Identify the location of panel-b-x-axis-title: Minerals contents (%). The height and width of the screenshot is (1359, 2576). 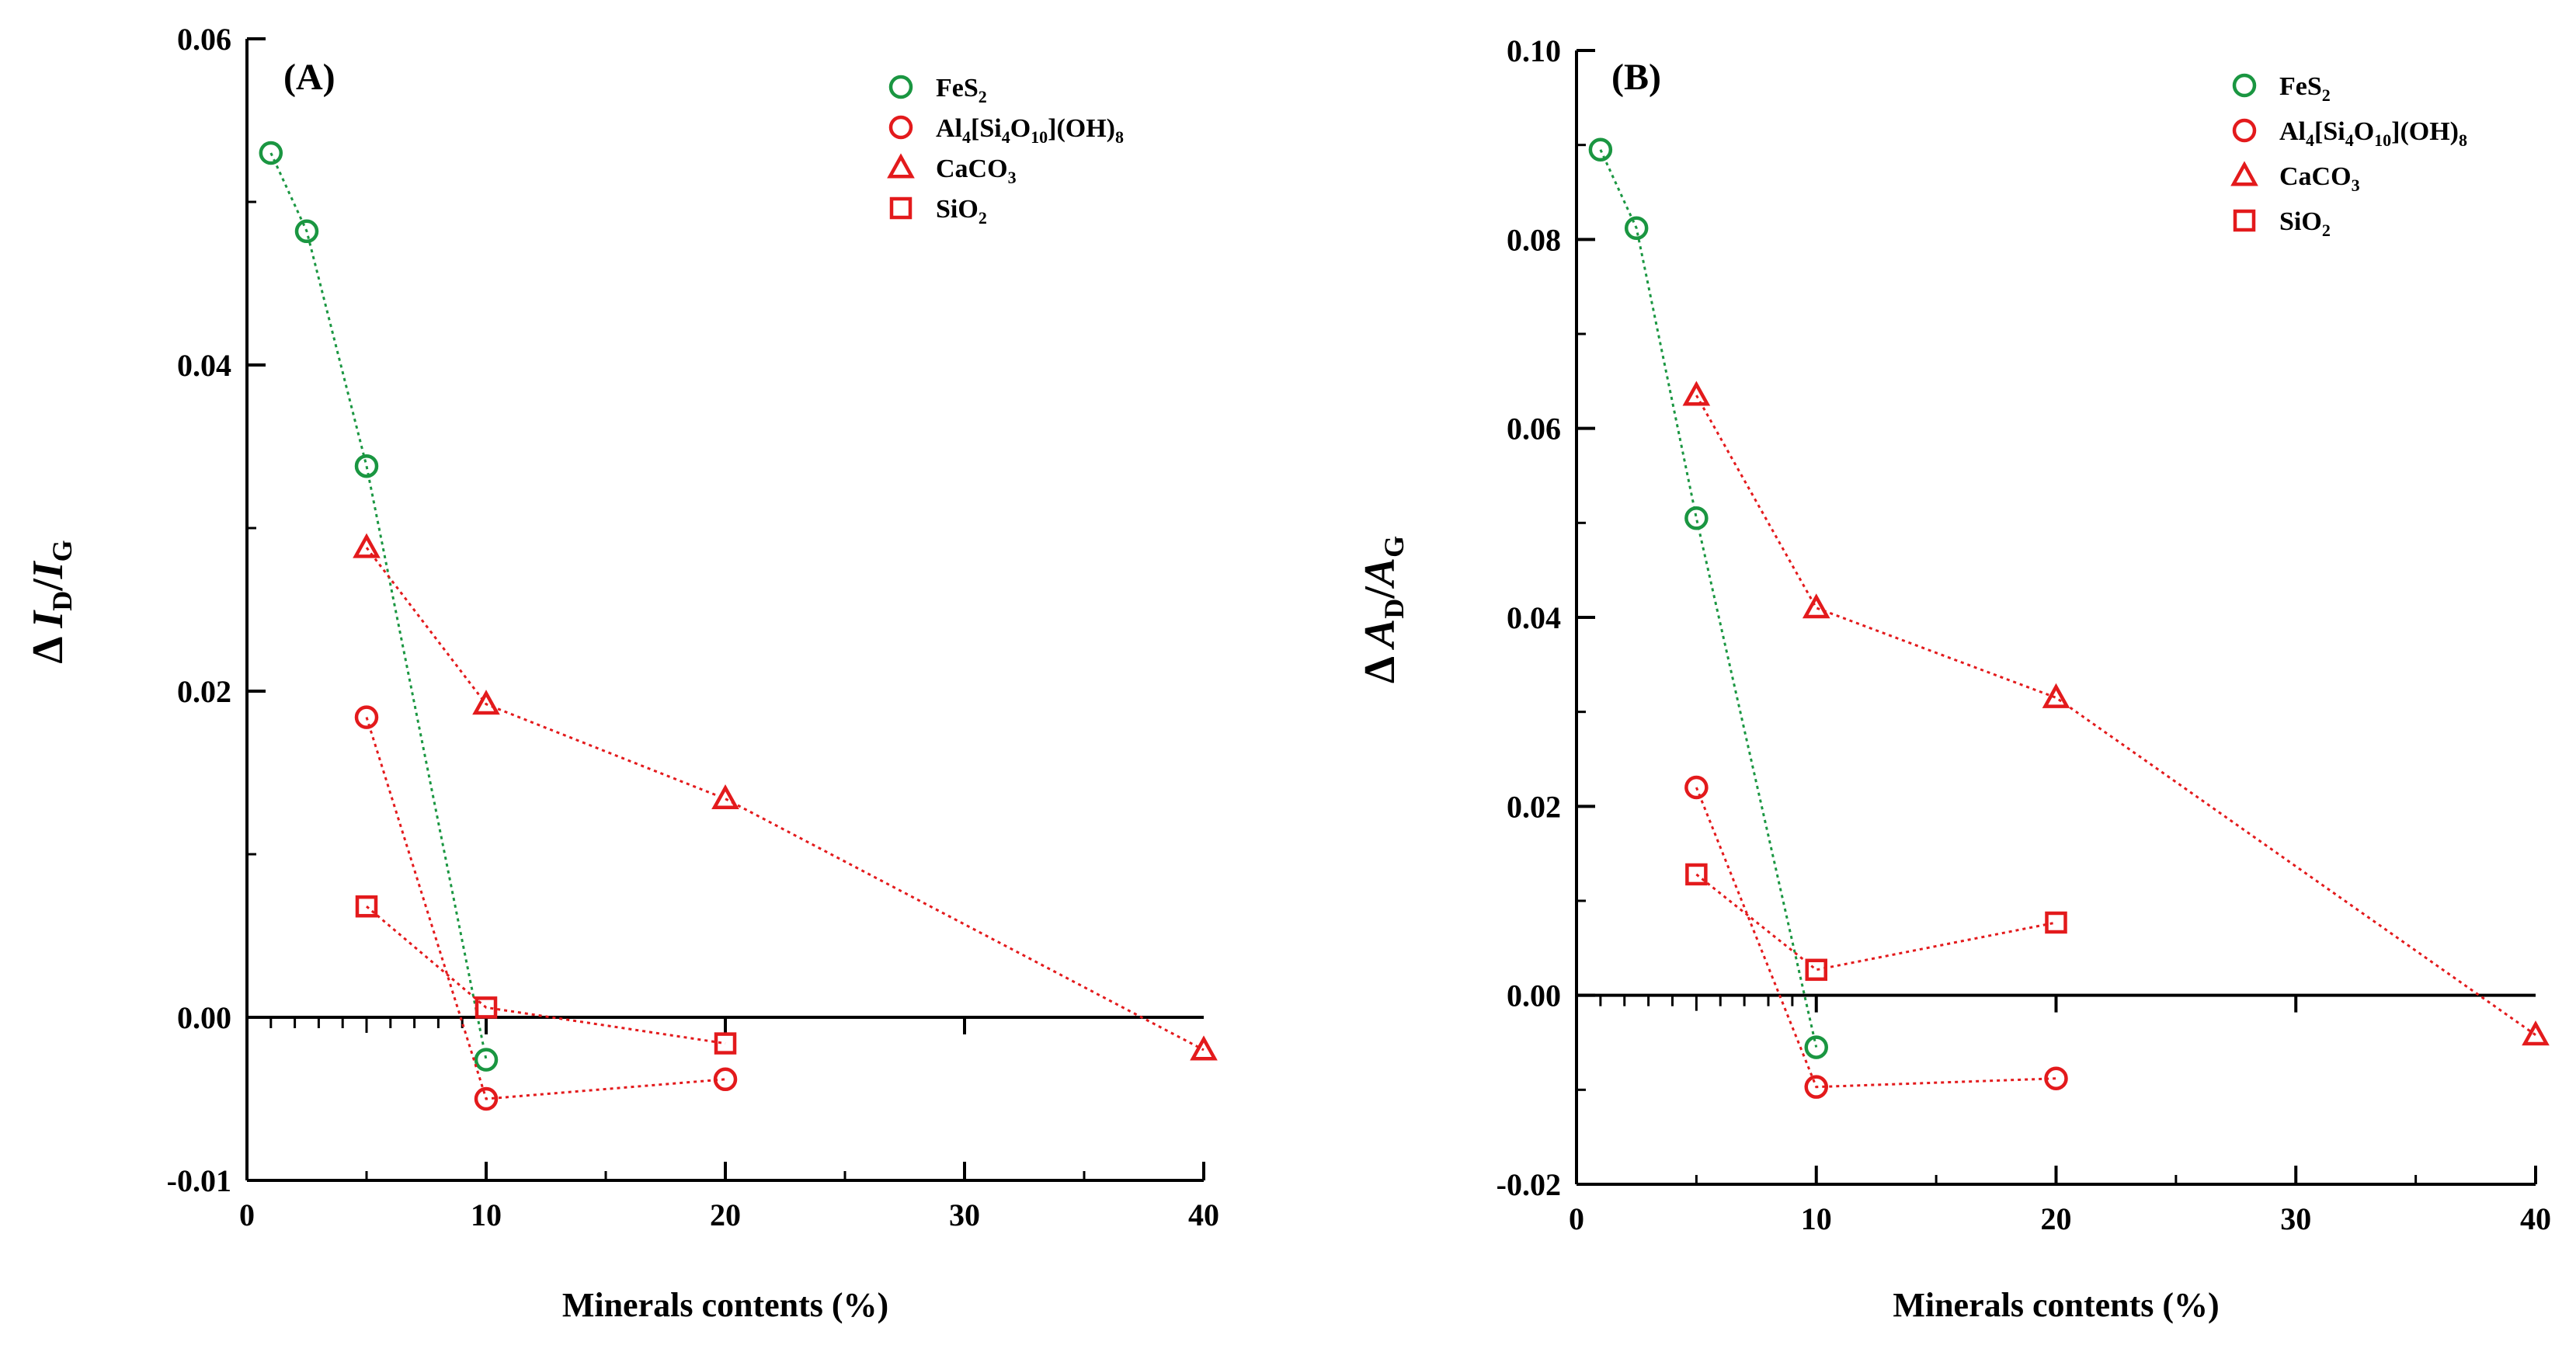
(2056, 1305).